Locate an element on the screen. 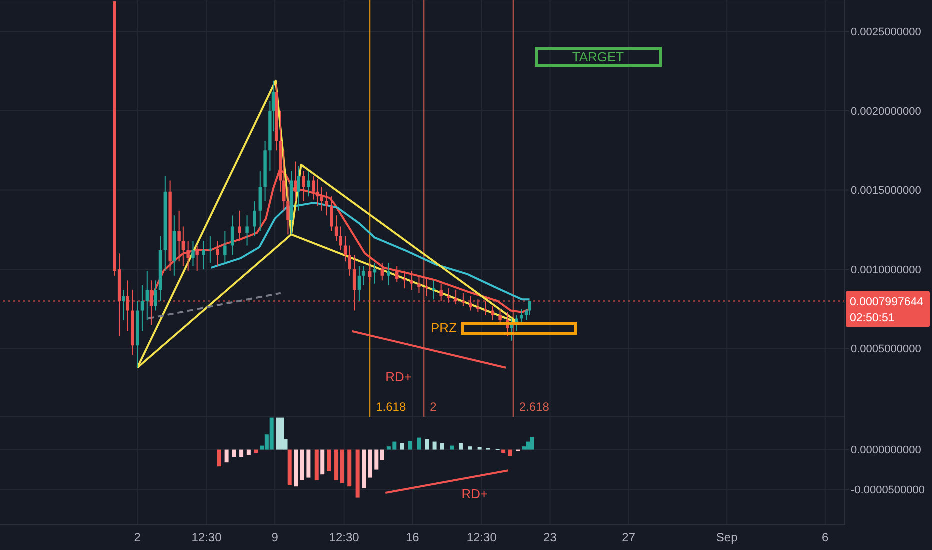  y-tick-label: -0.0000500000 is located at coordinates (888, 490).